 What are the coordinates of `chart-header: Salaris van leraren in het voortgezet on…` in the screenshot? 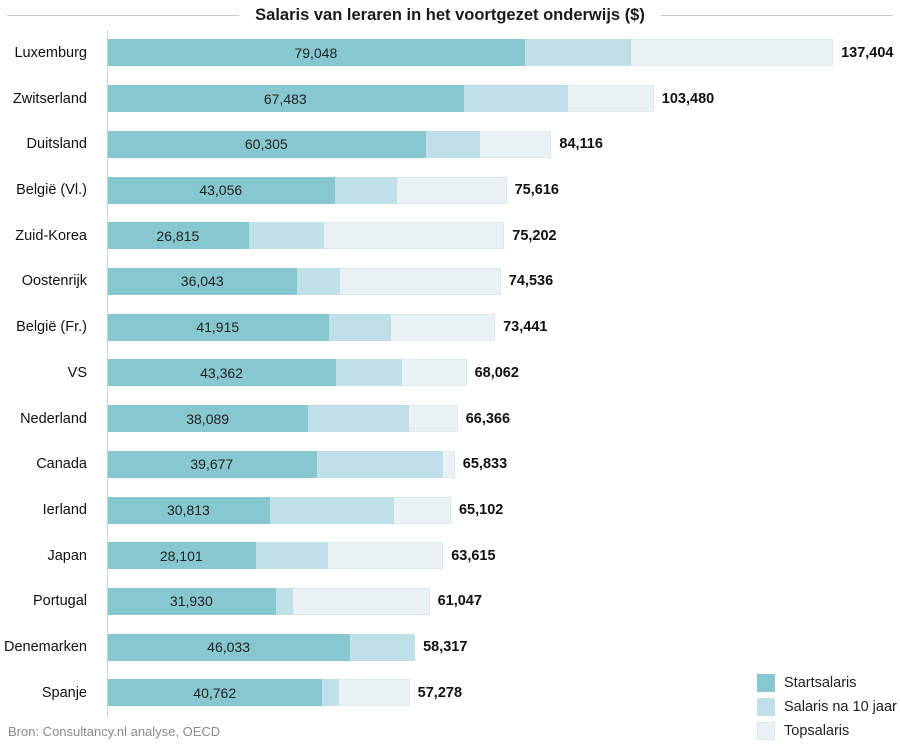 It's located at (450, 15).